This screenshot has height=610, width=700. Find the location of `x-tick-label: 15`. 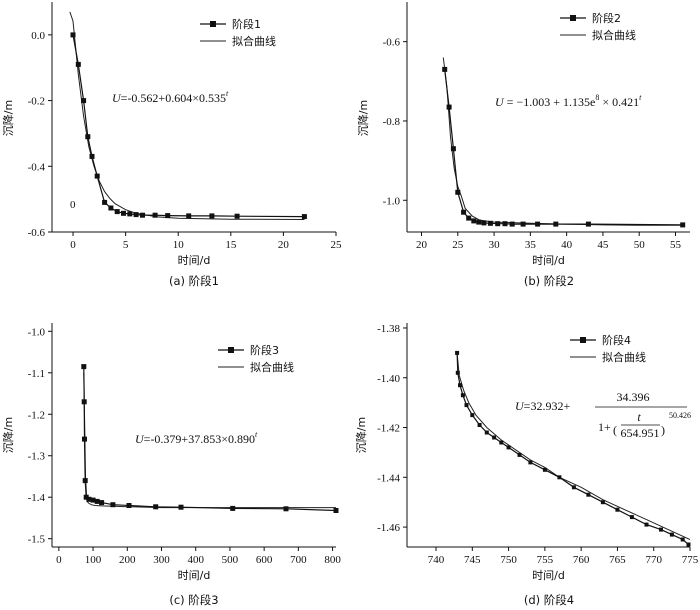

x-tick-label: 15 is located at coordinates (231, 245).